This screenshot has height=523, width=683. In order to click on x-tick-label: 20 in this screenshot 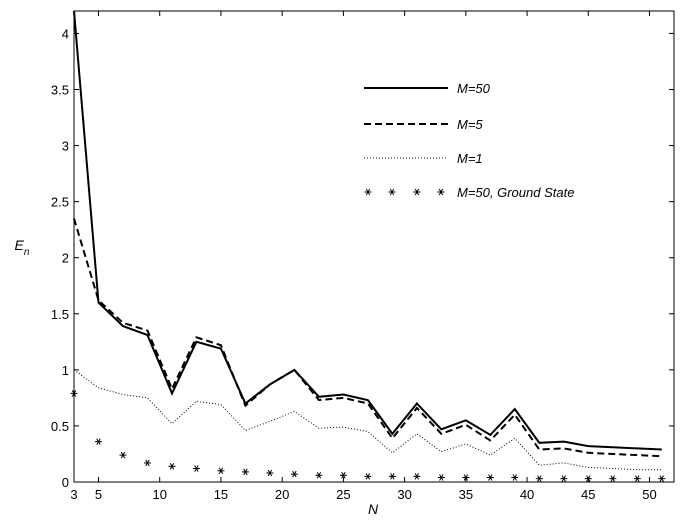, I will do `click(282, 494)`.